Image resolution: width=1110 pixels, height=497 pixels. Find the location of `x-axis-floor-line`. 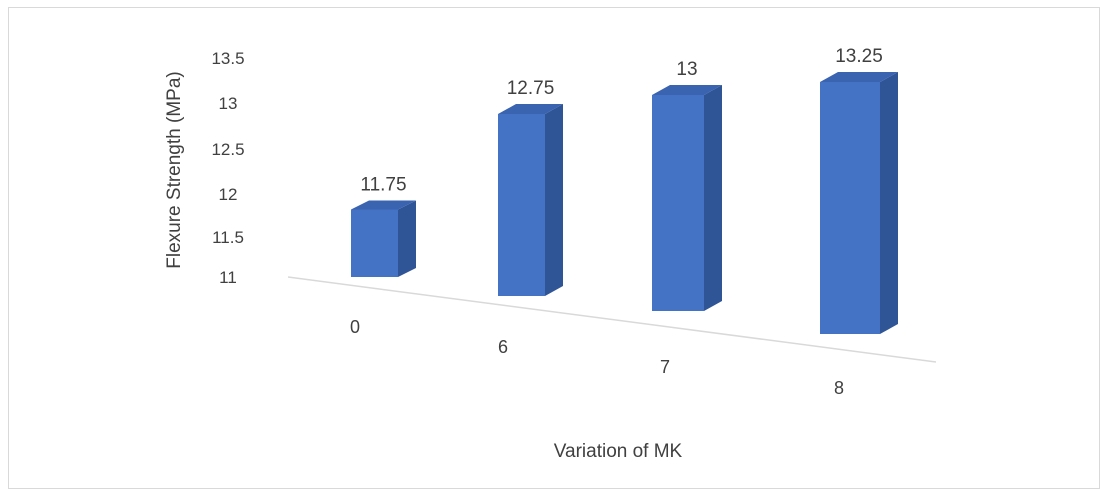

x-axis-floor-line is located at coordinates (612, 319).